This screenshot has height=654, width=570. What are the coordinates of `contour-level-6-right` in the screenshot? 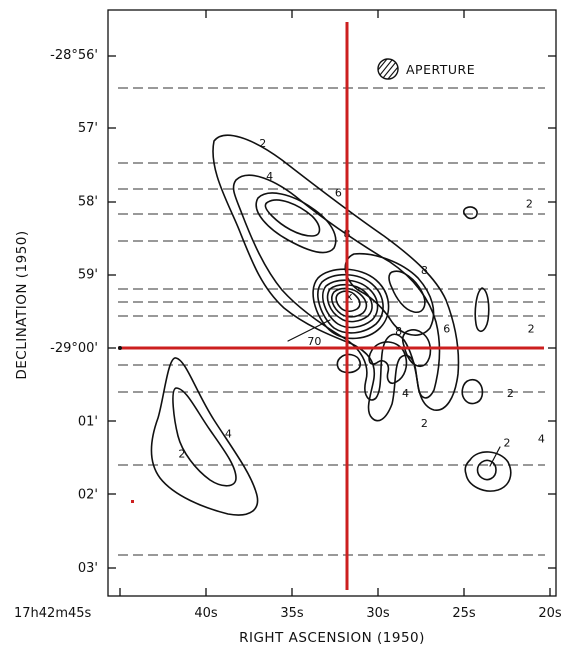 It's located at (389, 294).